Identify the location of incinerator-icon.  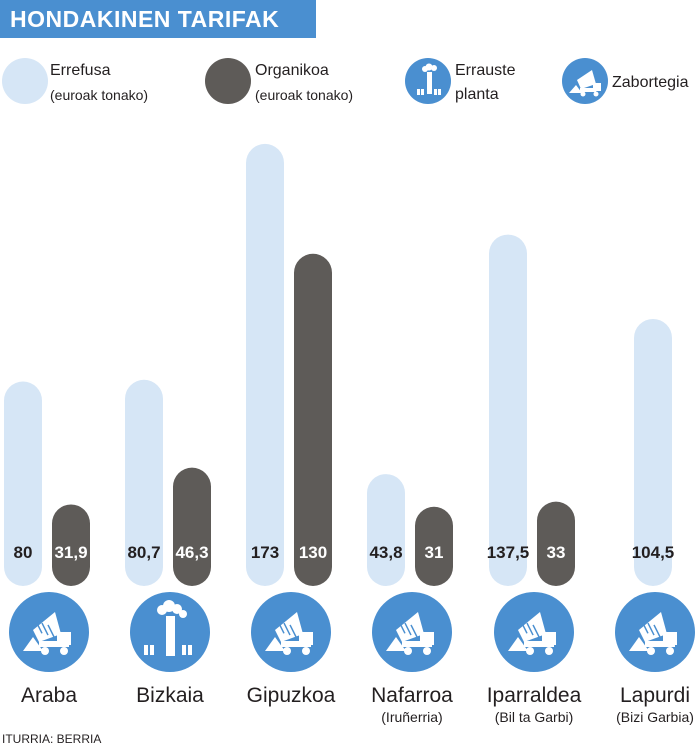
(428, 81).